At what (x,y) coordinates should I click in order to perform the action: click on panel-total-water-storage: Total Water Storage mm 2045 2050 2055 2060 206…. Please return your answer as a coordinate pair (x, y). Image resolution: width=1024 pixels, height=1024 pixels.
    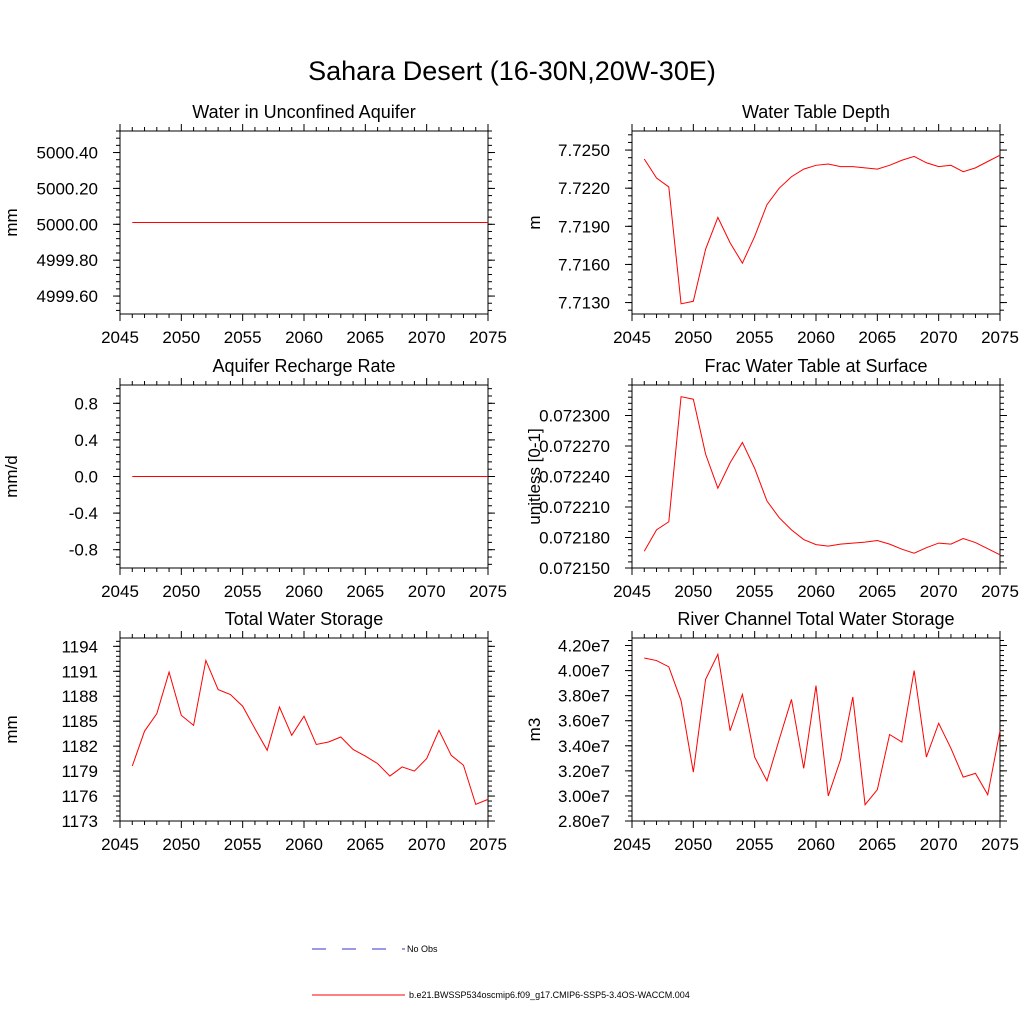
    Looking at the image, I should click on (254, 731).